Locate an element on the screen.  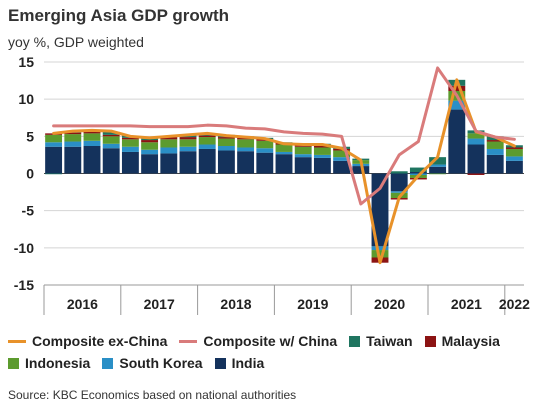
x-year-label: 2019 is located at coordinates (312, 304).